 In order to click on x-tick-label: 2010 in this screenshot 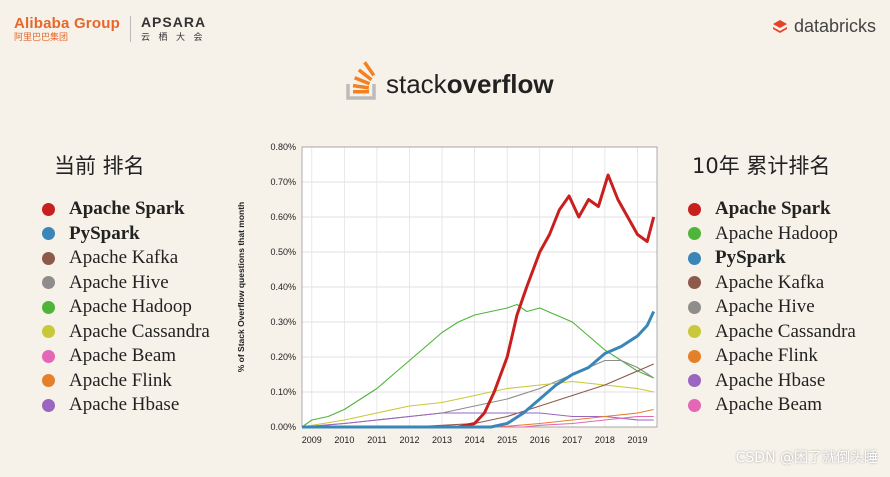, I will do `click(344, 440)`.